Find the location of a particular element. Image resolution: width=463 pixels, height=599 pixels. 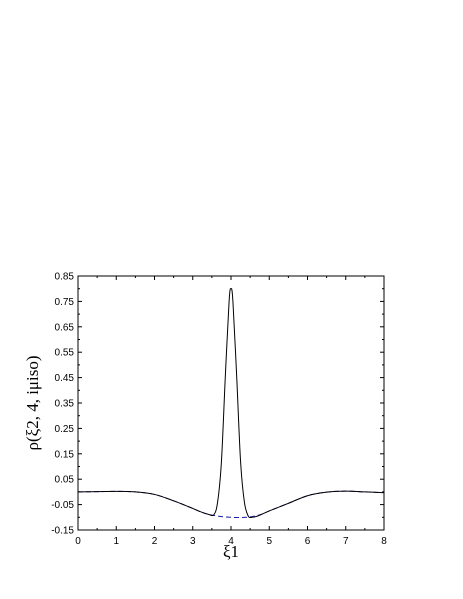

y-tick-label: 0.55 is located at coordinates (65, 353).